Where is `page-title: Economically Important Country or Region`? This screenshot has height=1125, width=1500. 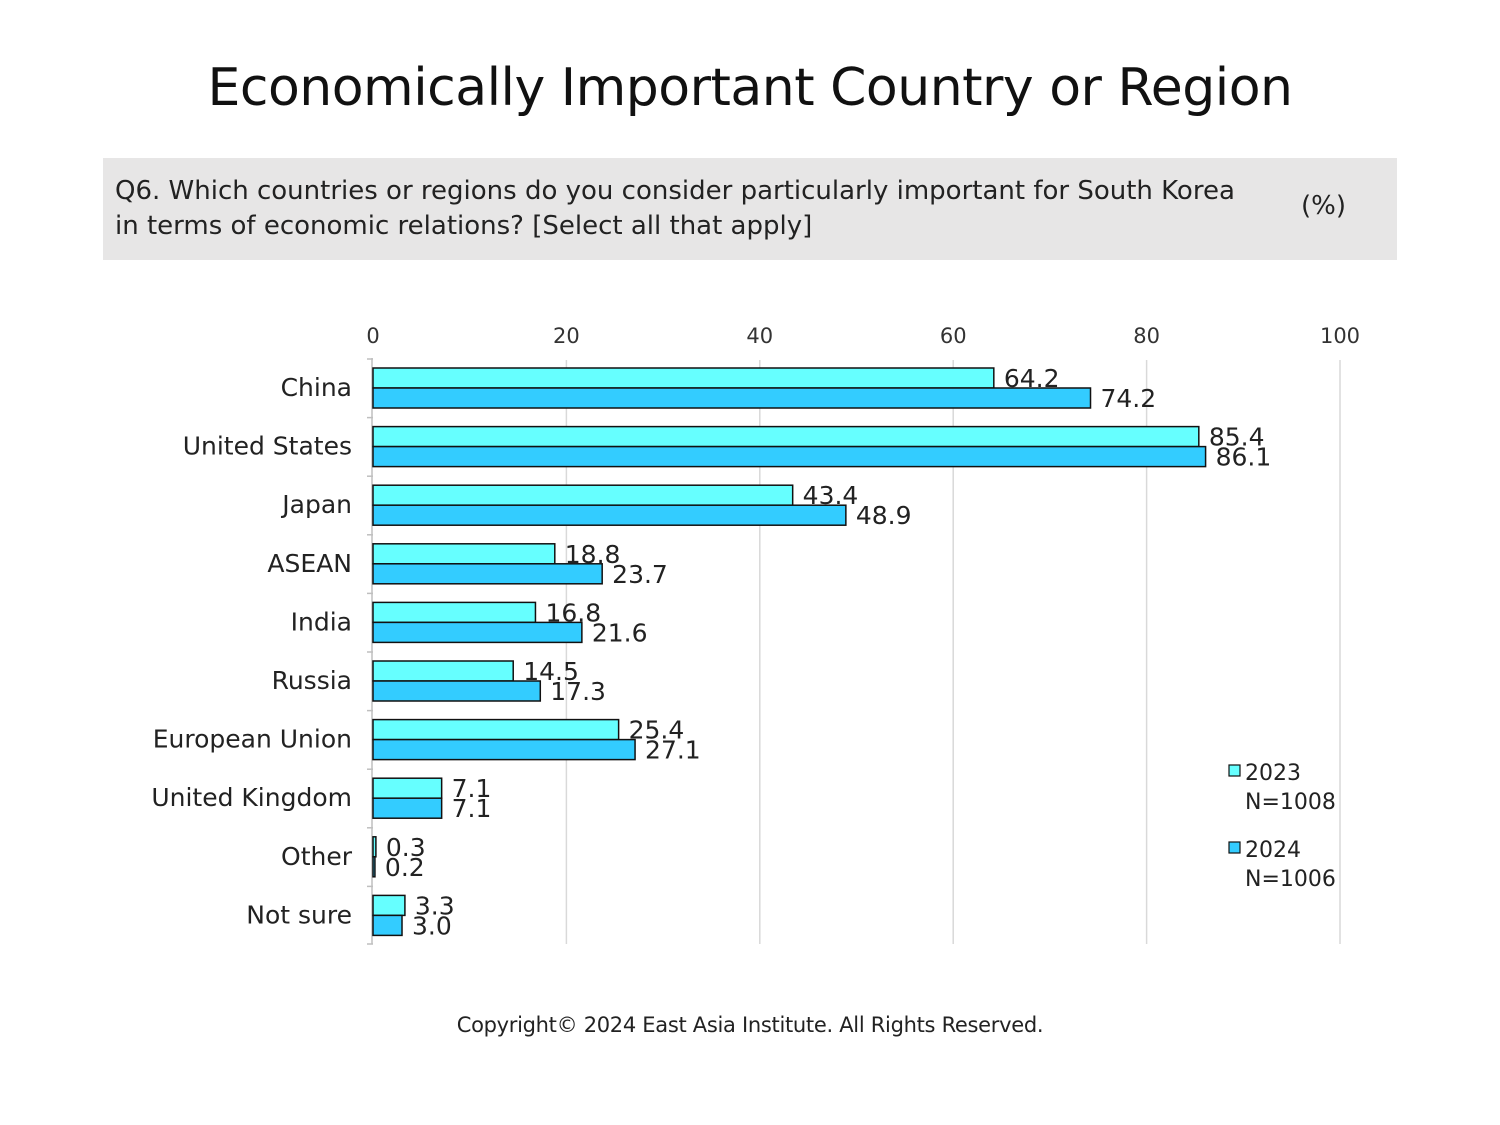 page-title: Economically Important Country or Region is located at coordinates (750, 88).